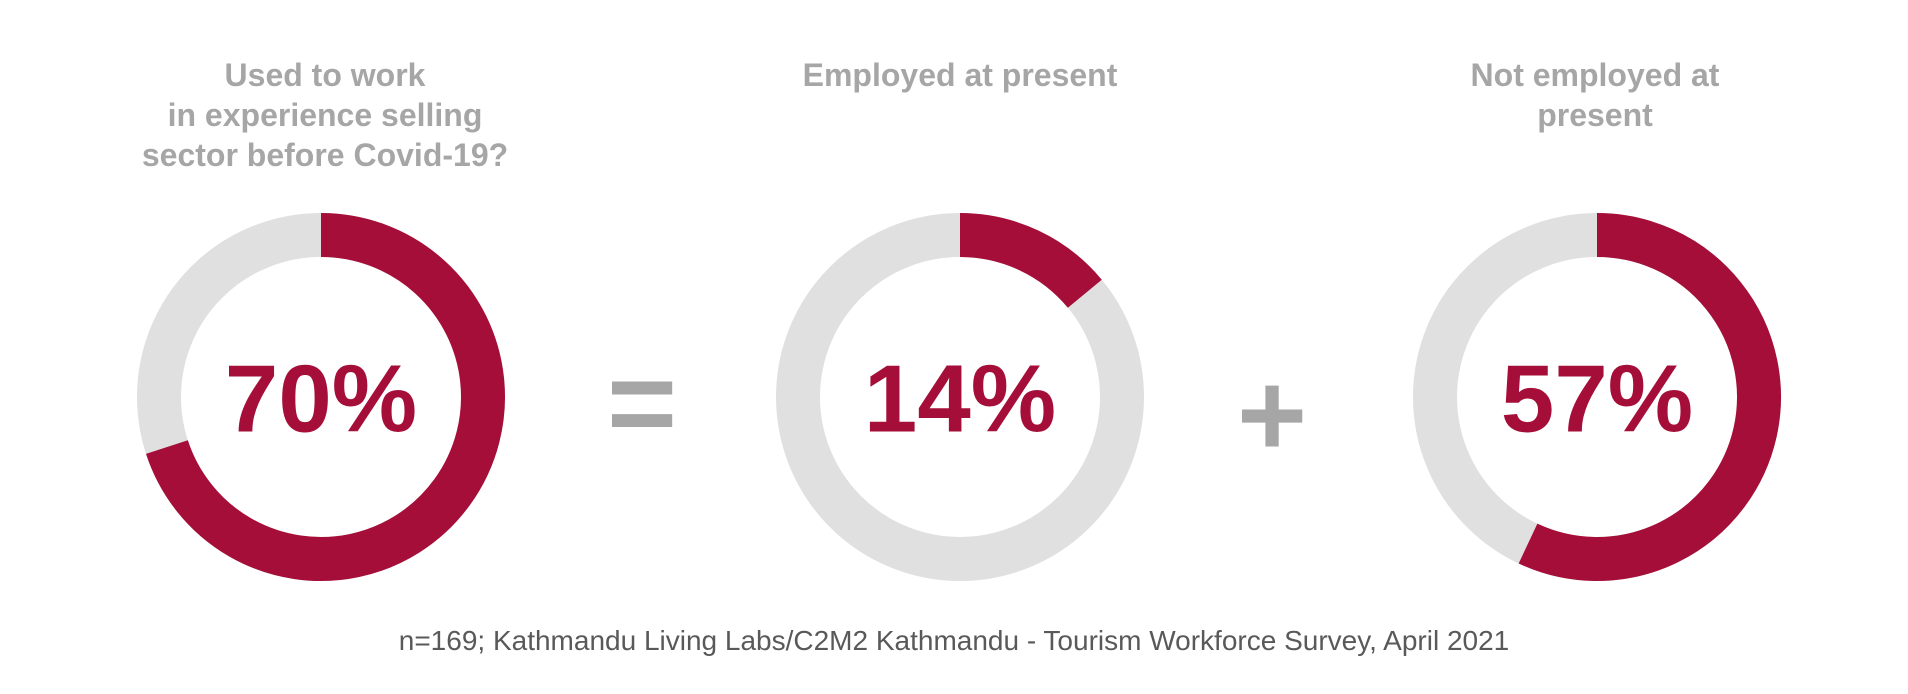  Describe the element at coordinates (642, 403) in the screenshot. I see `equals-sign: =` at that location.